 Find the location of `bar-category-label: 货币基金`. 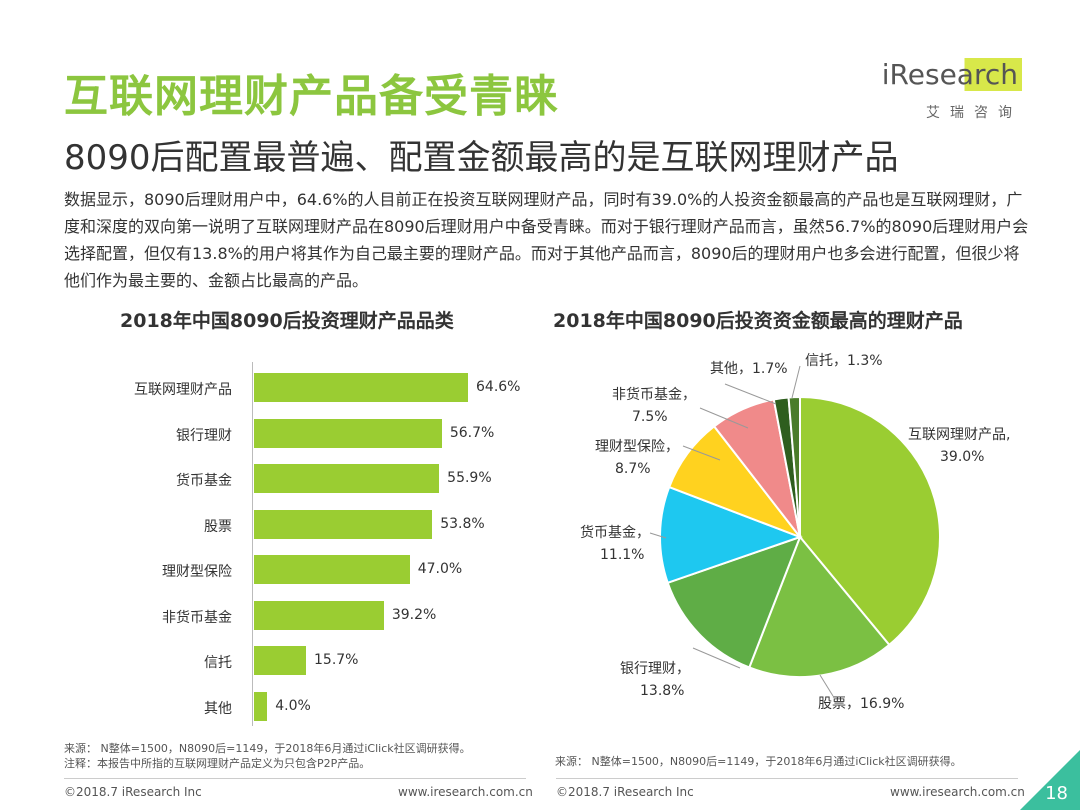

bar-category-label: 货币基金 is located at coordinates (204, 481).